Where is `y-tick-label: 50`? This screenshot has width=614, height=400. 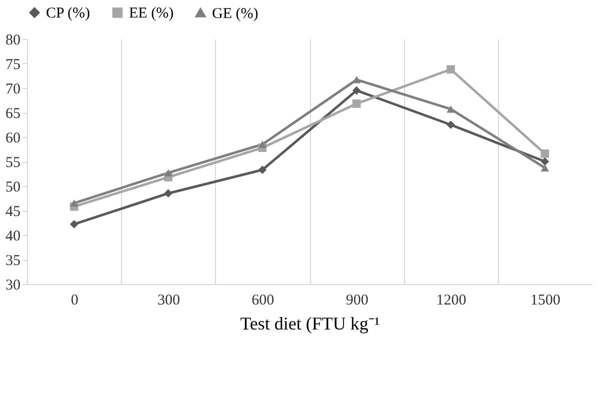
y-tick-label: 50 is located at coordinates (13, 188).